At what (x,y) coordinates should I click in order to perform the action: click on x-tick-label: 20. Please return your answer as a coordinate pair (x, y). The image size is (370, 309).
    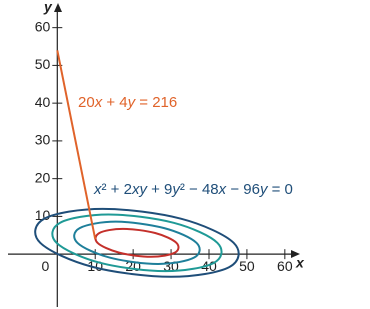
    Looking at the image, I should click on (133, 266).